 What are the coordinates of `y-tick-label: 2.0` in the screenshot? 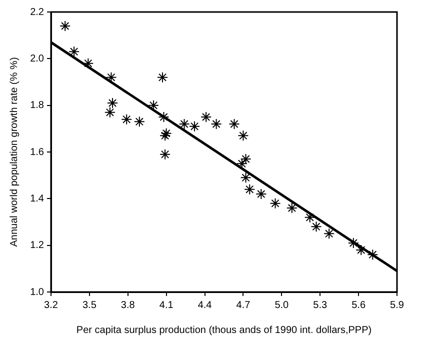 It's located at (37, 58).